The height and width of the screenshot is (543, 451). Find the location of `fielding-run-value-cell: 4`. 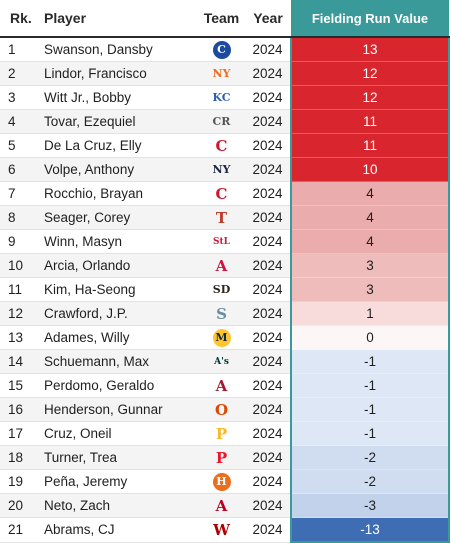

fielding-run-value-cell: 4 is located at coordinates (370, 193).